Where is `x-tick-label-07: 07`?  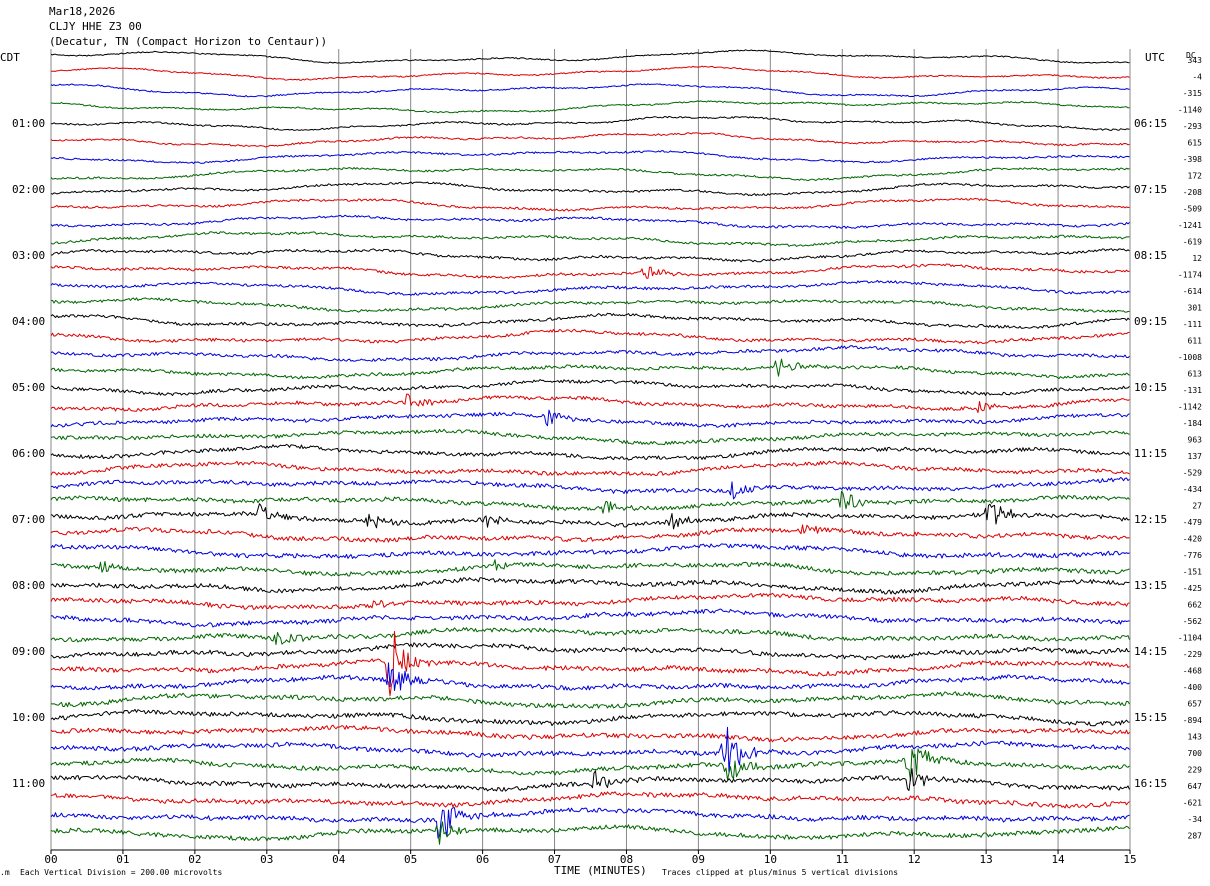
x-tick-label-07: 07 is located at coordinates (554, 859).